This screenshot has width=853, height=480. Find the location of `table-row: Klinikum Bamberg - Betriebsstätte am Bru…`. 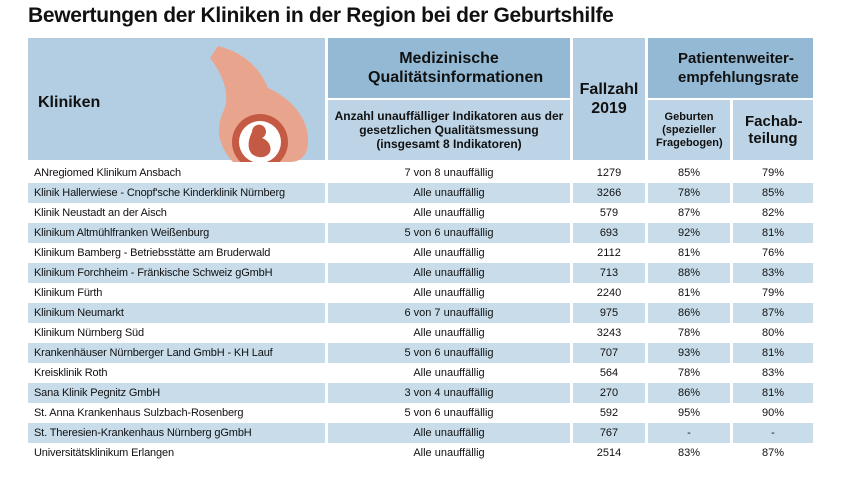

table-row: Klinikum Bamberg - Betriebsstätte am Bru… is located at coordinates (420, 253).